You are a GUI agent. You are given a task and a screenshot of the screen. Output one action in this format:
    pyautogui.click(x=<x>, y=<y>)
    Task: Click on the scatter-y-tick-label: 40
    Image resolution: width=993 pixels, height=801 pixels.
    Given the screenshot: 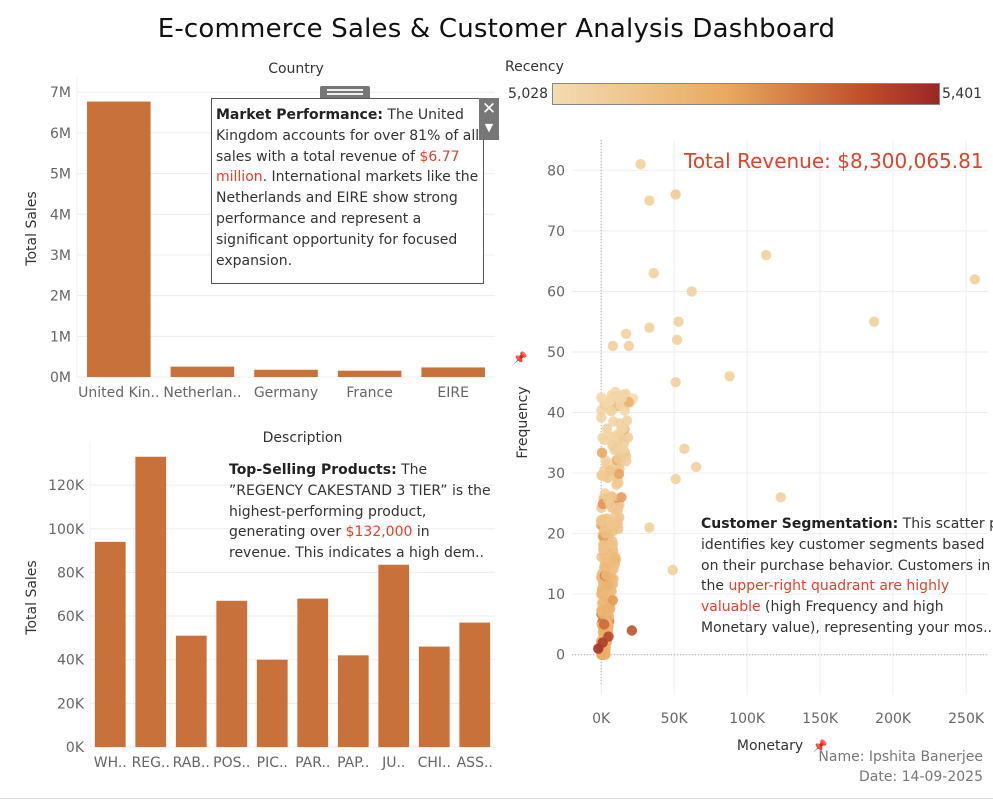 What is the action you would take?
    pyautogui.click(x=556, y=414)
    